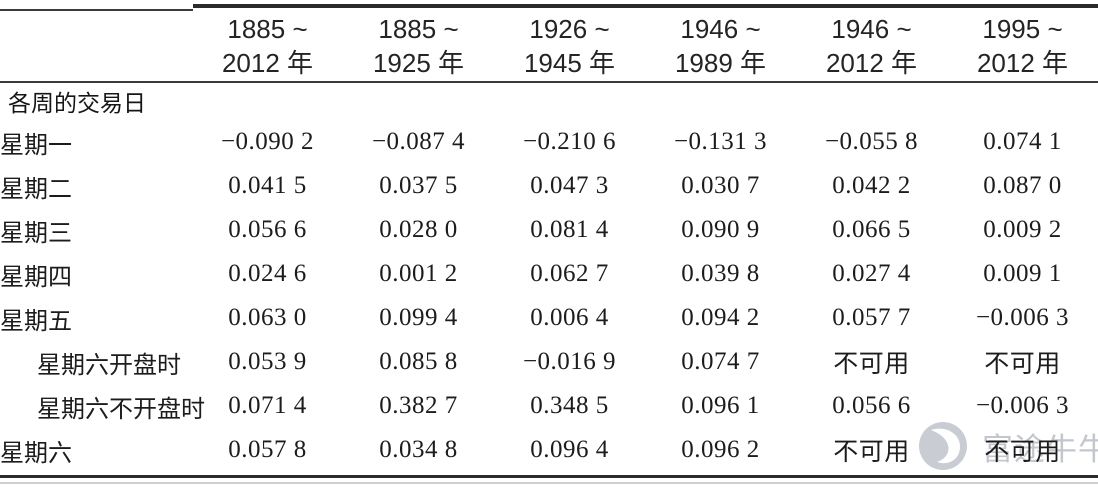 Image resolution: width=1098 pixels, height=489 pixels. I want to click on watermark-text: 富途牛牛, so click(1040, 449).